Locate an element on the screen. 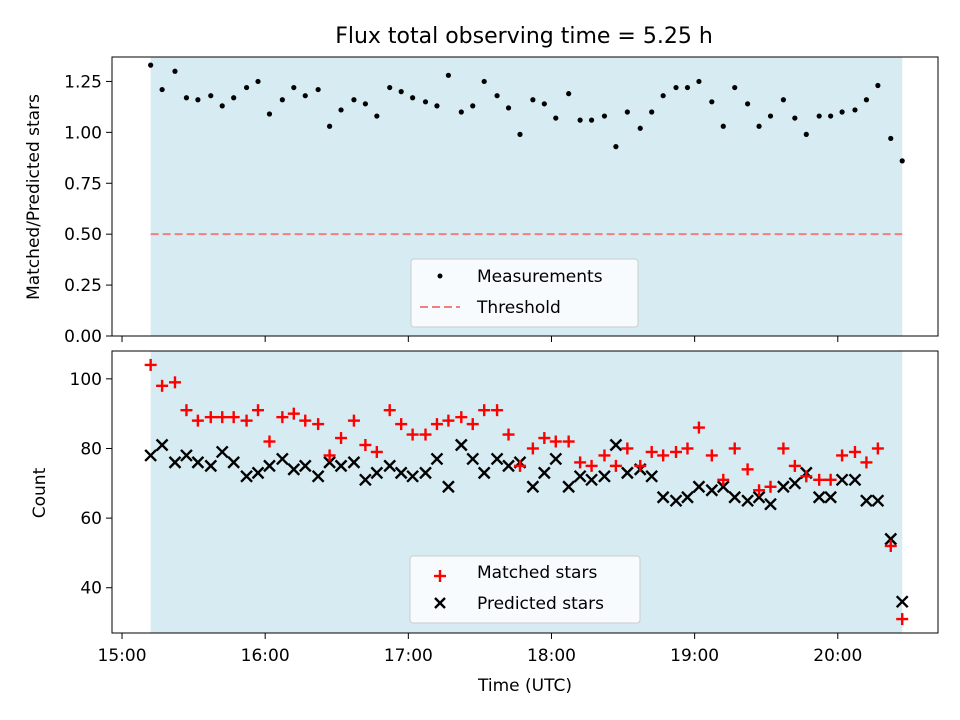 The width and height of the screenshot is (960, 720). top-y-label: Matched/Predicted stars is located at coordinates (34, 197).